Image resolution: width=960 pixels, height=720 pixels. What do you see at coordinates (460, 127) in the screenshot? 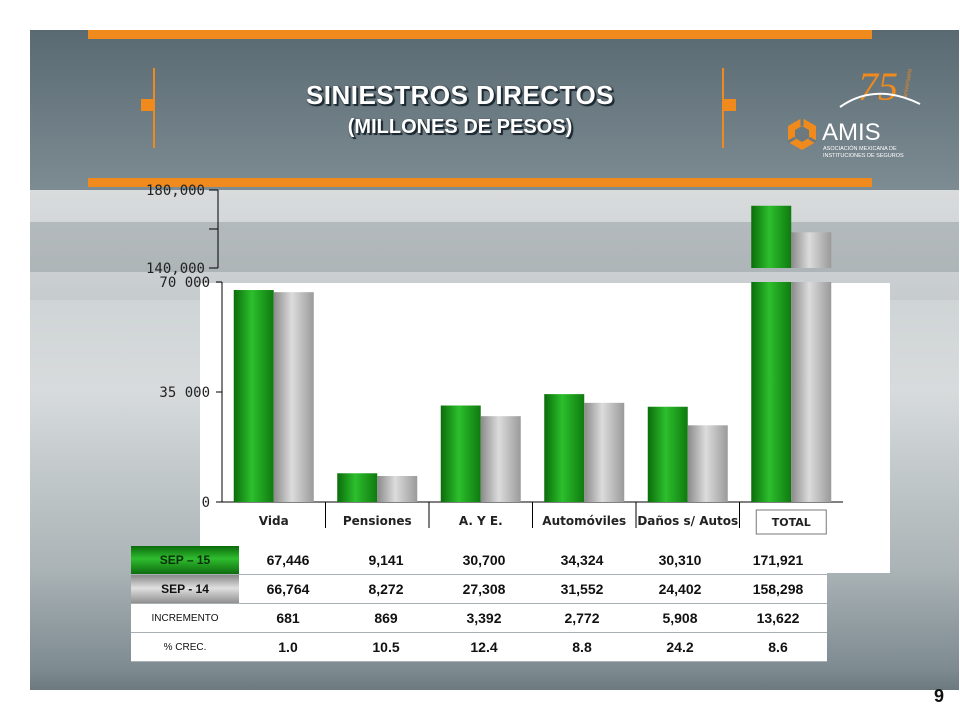
I see `page-subtitle: (MILLONES DE PESOS)` at bounding box center [460, 127].